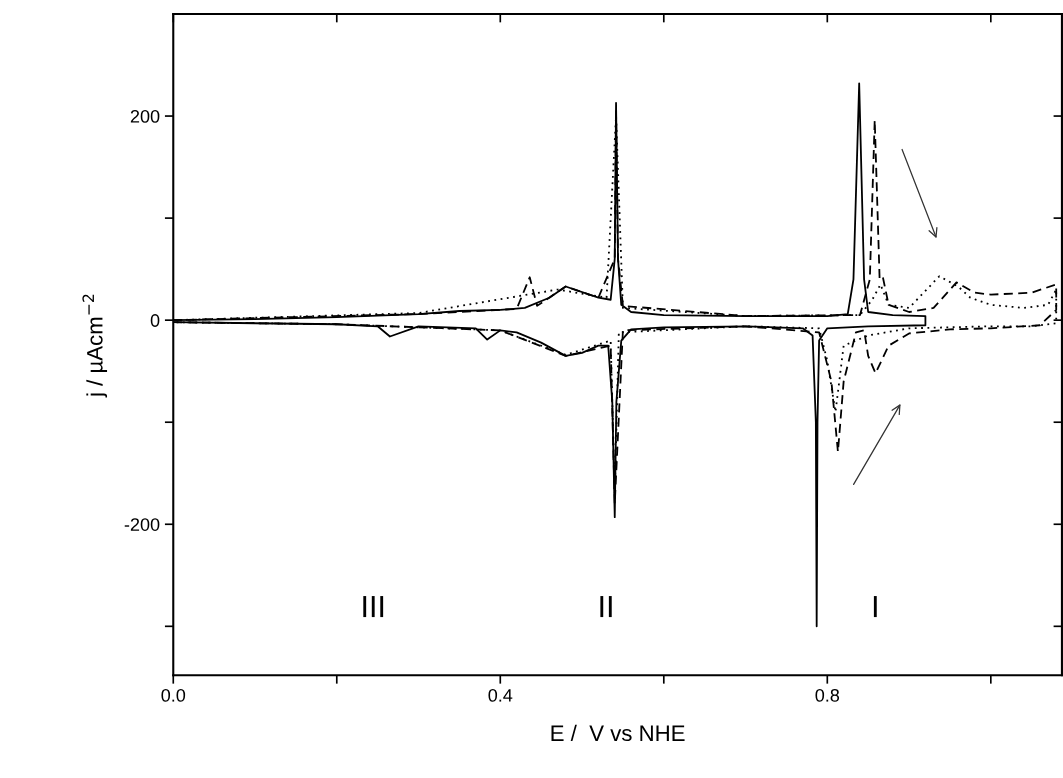  What do you see at coordinates (155, 320) in the screenshot?
I see `y-tick-label: 0` at bounding box center [155, 320].